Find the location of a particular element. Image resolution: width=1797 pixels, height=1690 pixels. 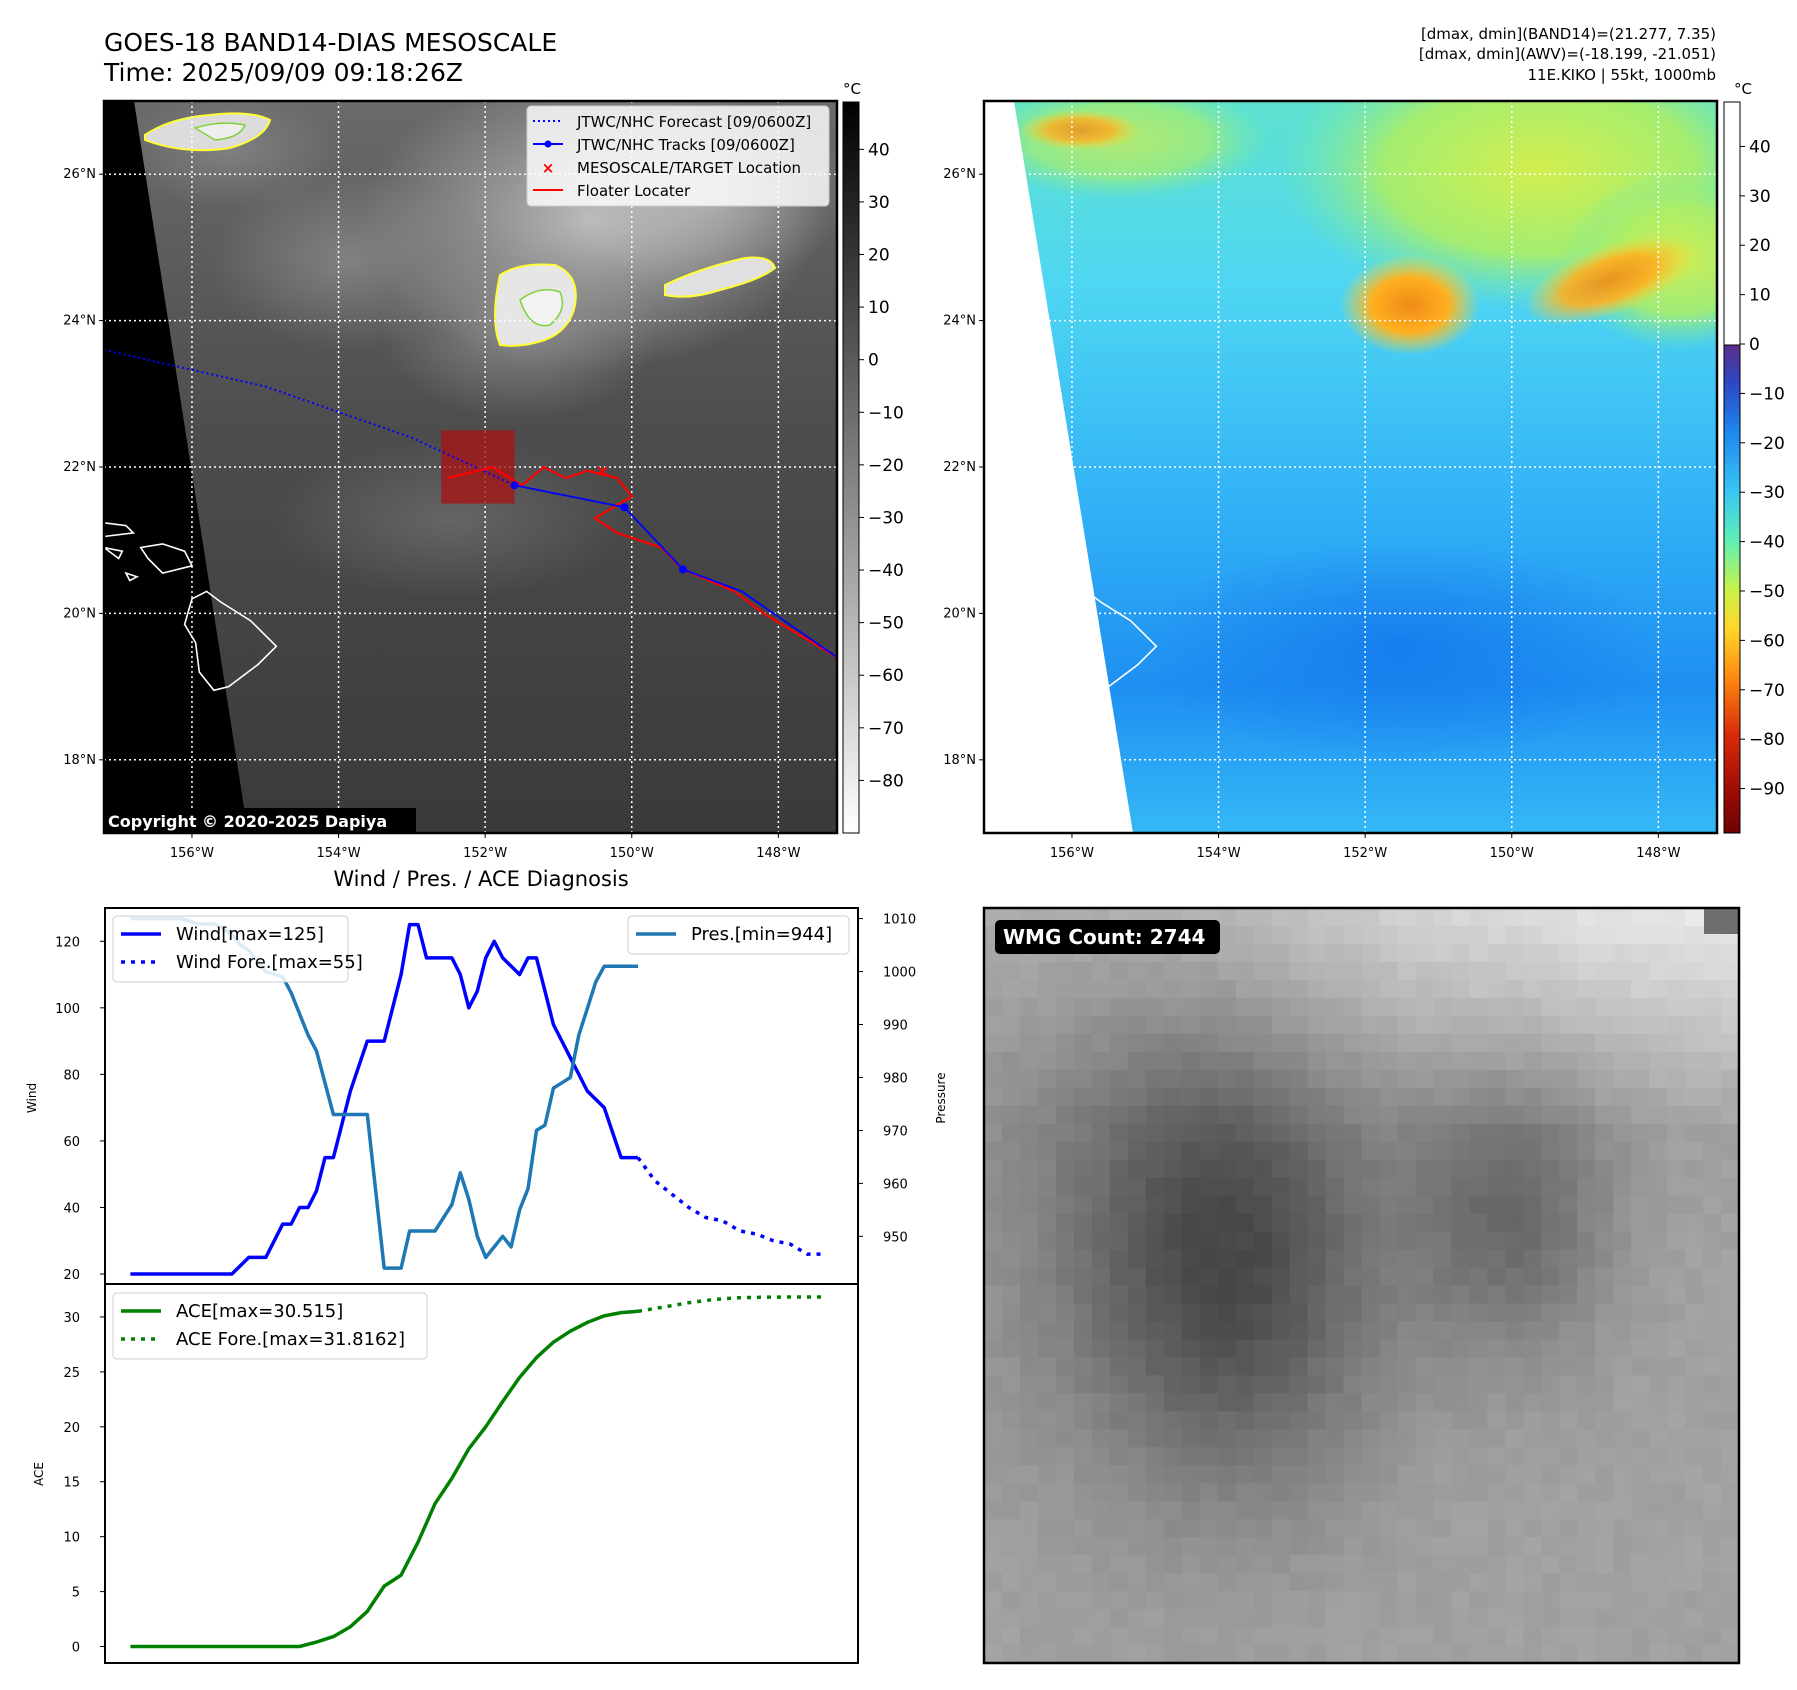

legend-wind-forecast: Wind Fore.[max=55] is located at coordinates (269, 962).